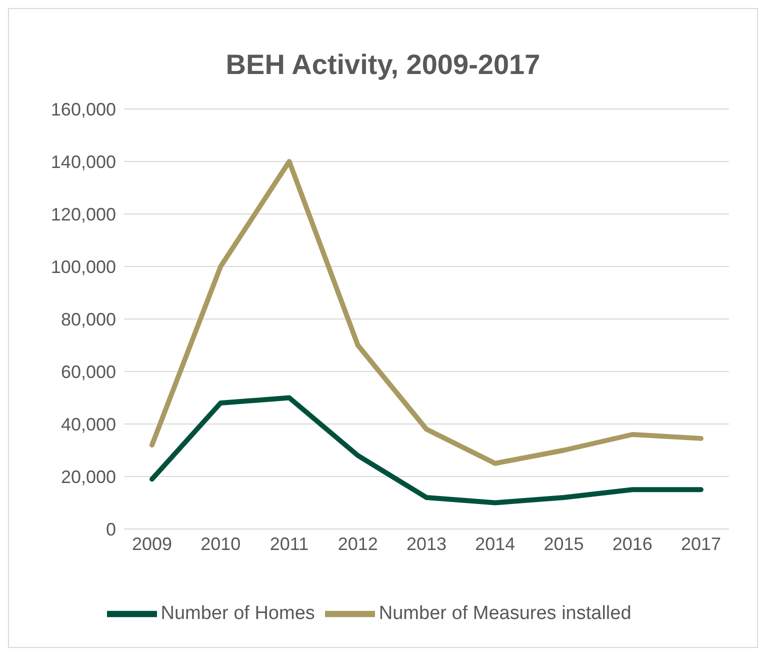 The image size is (766, 655). Describe the element at coordinates (83, 109) in the screenshot. I see `y-tick-label: 160,000` at that location.